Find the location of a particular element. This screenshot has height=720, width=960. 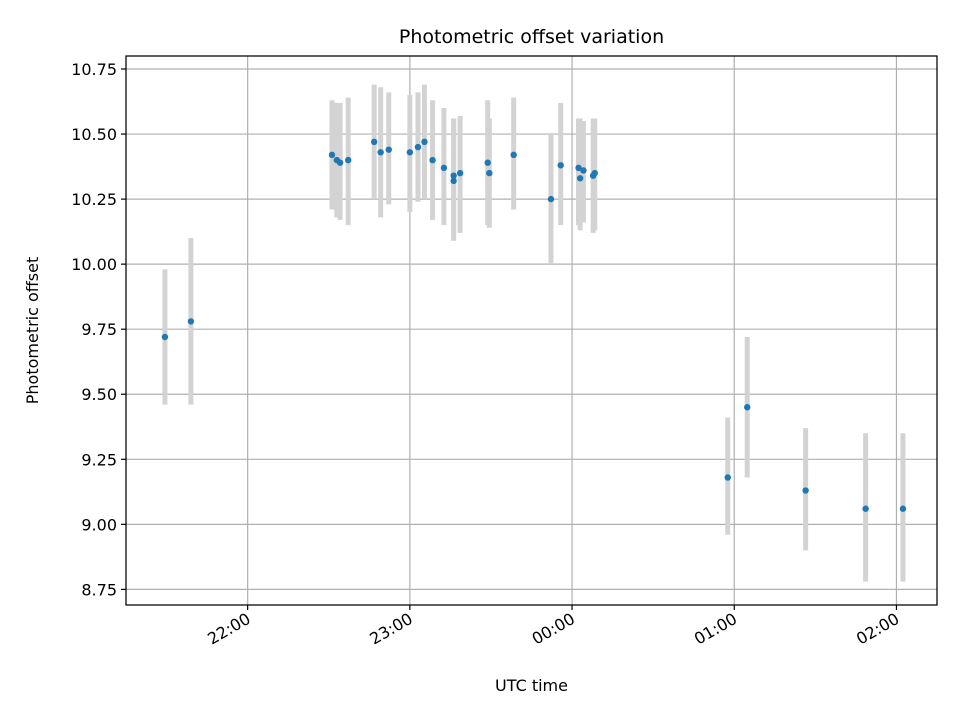

y-axis-title: Photometric offset is located at coordinates (32, 331).